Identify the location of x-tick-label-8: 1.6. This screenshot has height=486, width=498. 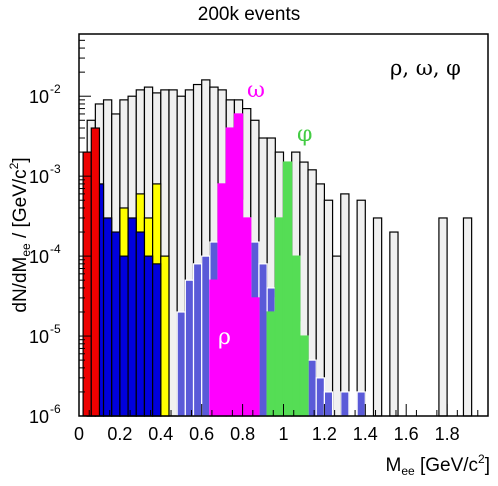
(406, 434).